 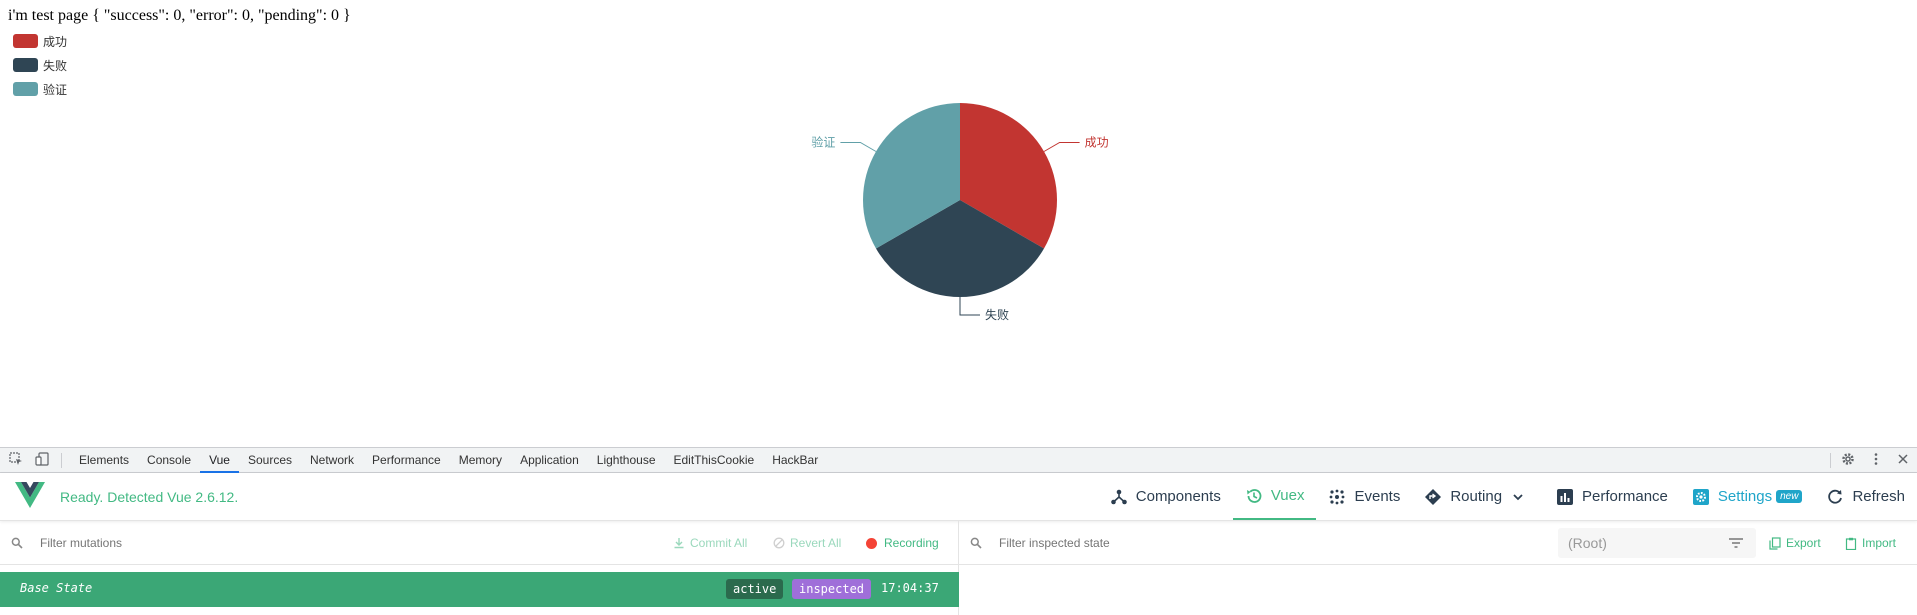 What do you see at coordinates (1625, 496) in the screenshot?
I see `nav-label: Performance` at bounding box center [1625, 496].